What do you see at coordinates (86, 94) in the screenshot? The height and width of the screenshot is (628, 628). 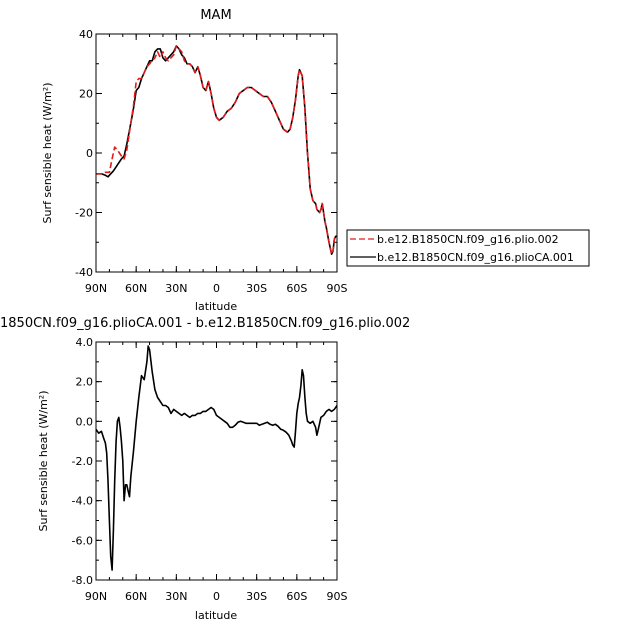 I see `top-y-tick-label: 20` at bounding box center [86, 94].